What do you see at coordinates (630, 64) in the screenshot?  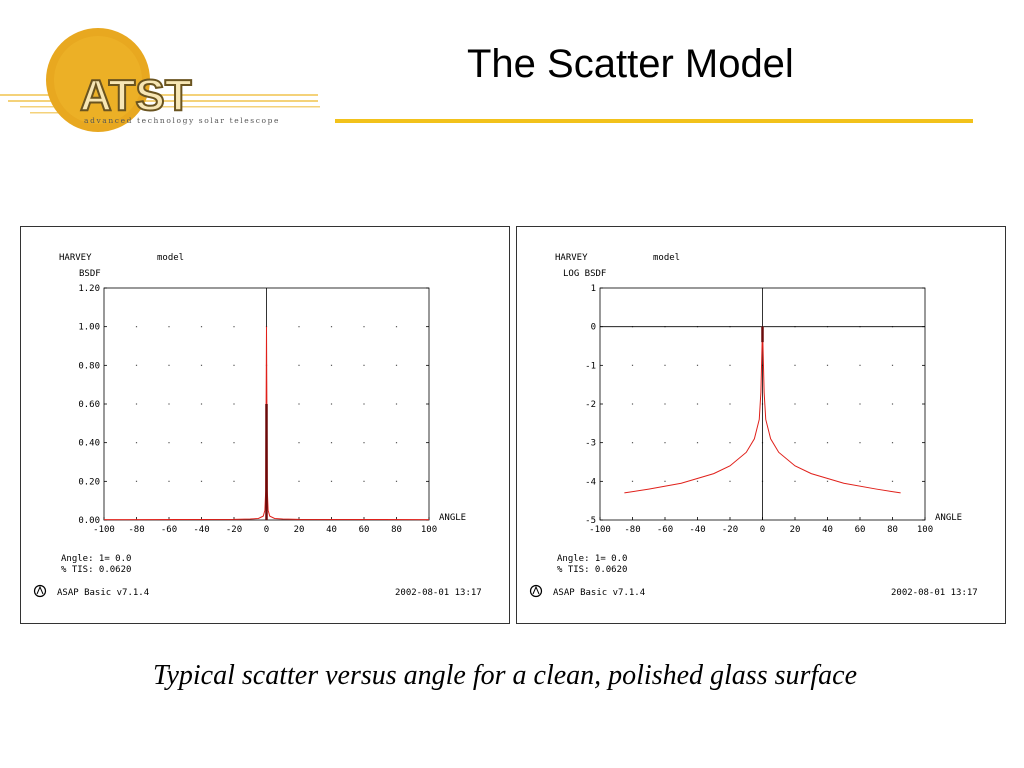 I see `page-title: The Scatter Model` at bounding box center [630, 64].